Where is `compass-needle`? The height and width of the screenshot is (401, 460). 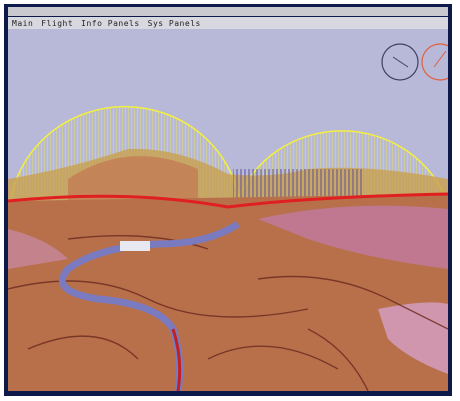
compass-needle is located at coordinates (400, 62).